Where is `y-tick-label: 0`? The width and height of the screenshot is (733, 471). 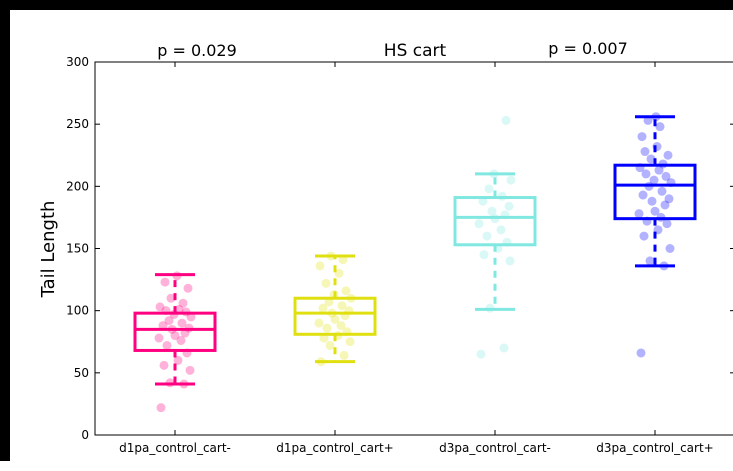 y-tick-label: 0 is located at coordinates (85, 435).